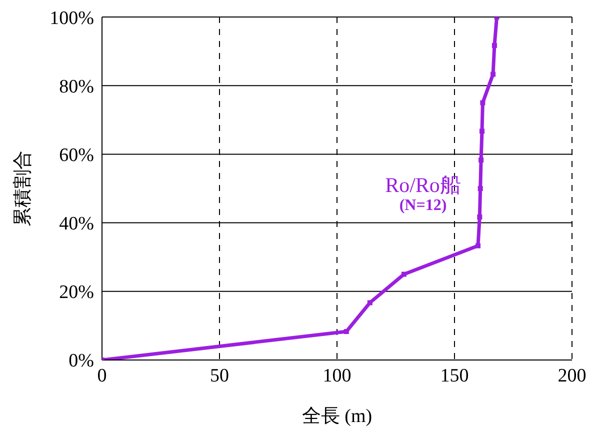 The height and width of the screenshot is (429, 602). What do you see at coordinates (102, 375) in the screenshot?
I see `x-tick-label: 0` at bounding box center [102, 375].